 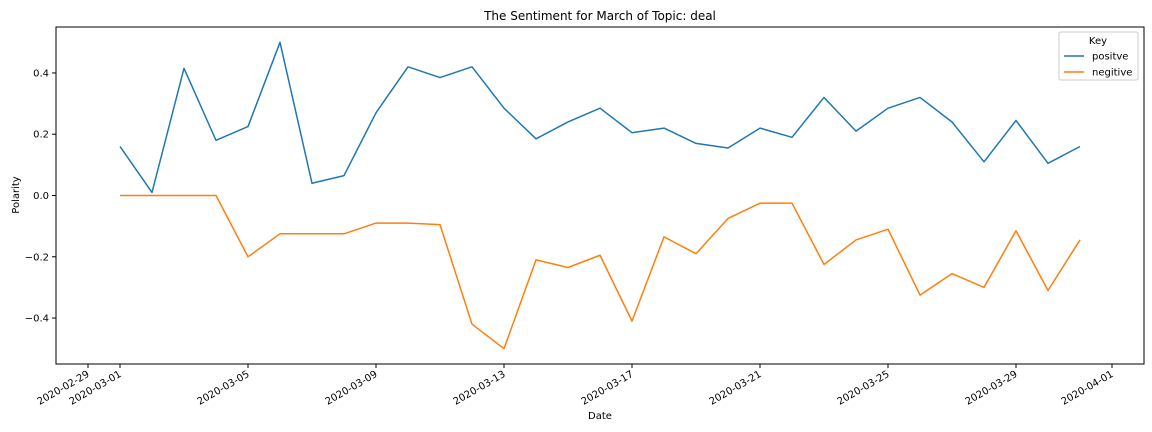 I want to click on x-tick-label: 2020-03-29, so click(x=992, y=388).